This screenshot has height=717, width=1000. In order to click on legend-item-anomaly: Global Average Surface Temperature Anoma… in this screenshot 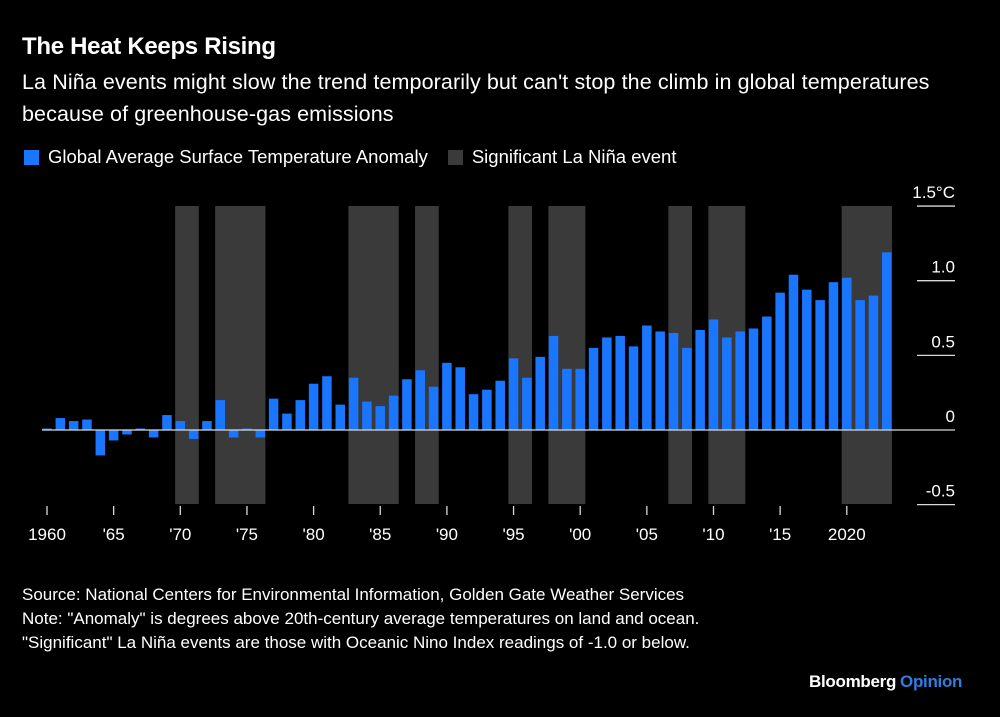, I will do `click(226, 157)`.